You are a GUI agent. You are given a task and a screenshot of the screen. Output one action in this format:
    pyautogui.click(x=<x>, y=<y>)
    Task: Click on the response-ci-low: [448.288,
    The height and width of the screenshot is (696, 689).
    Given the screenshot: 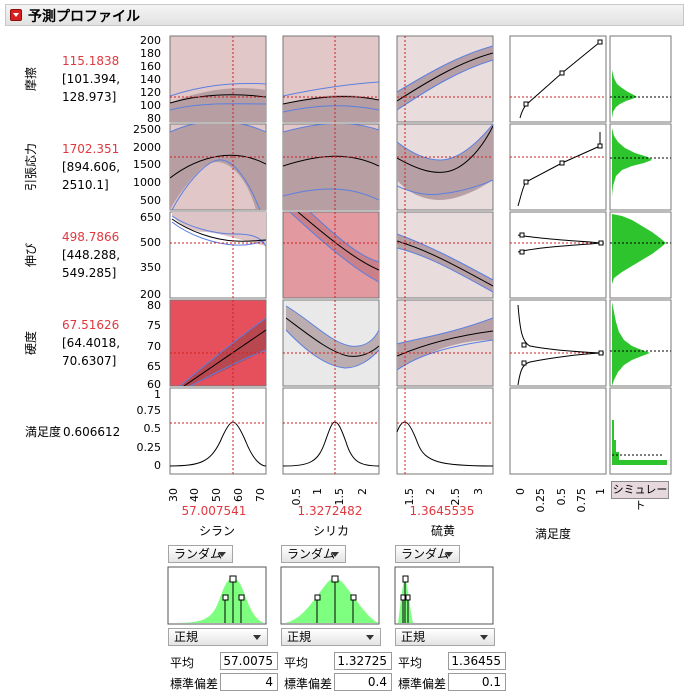 What is the action you would take?
    pyautogui.click(x=91, y=255)
    